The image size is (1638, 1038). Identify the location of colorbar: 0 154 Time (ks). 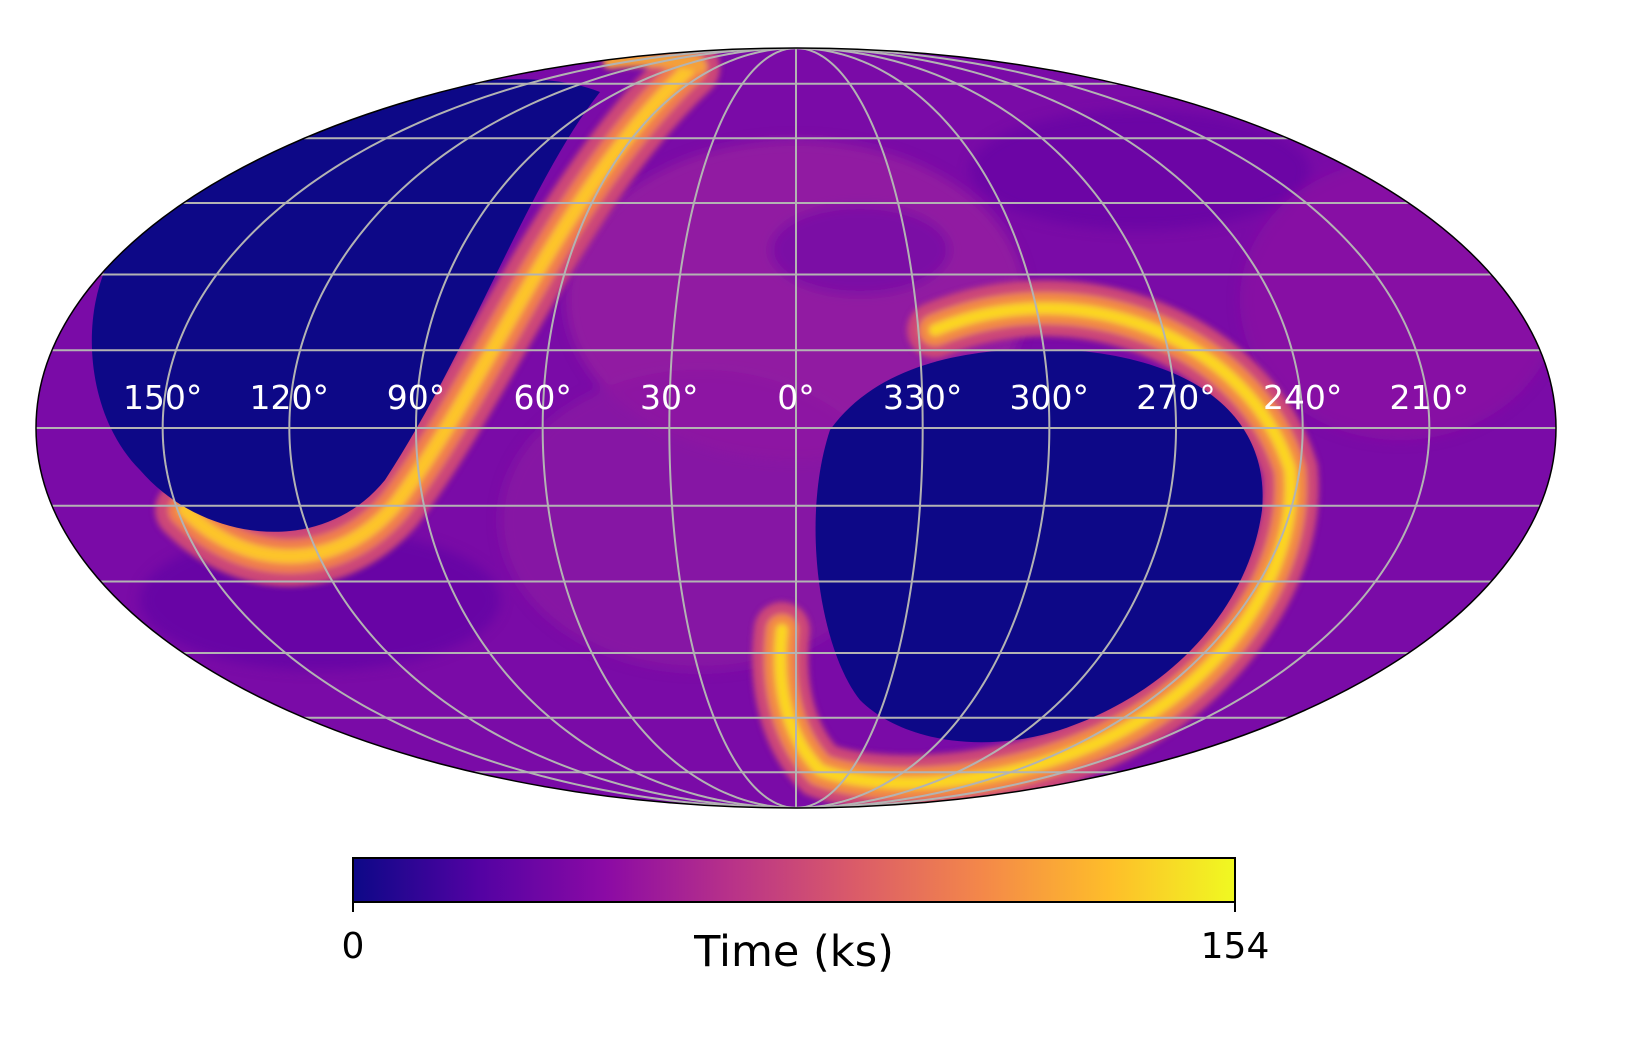
(806, 917).